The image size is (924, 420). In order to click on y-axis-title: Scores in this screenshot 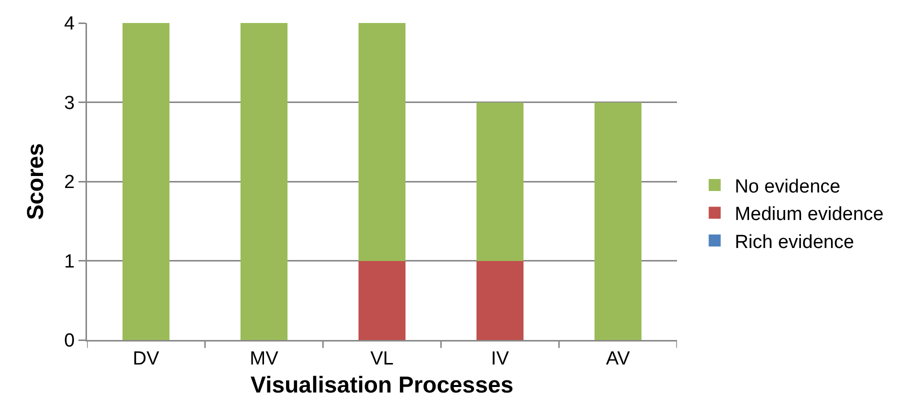, I will do `click(35, 181)`.